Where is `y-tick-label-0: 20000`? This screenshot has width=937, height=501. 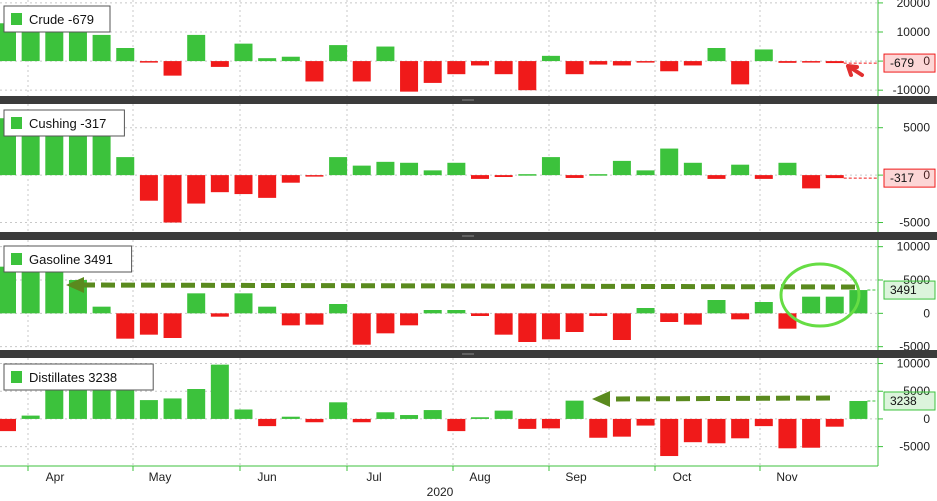 y-tick-label-0: 20000 is located at coordinates (914, 5).